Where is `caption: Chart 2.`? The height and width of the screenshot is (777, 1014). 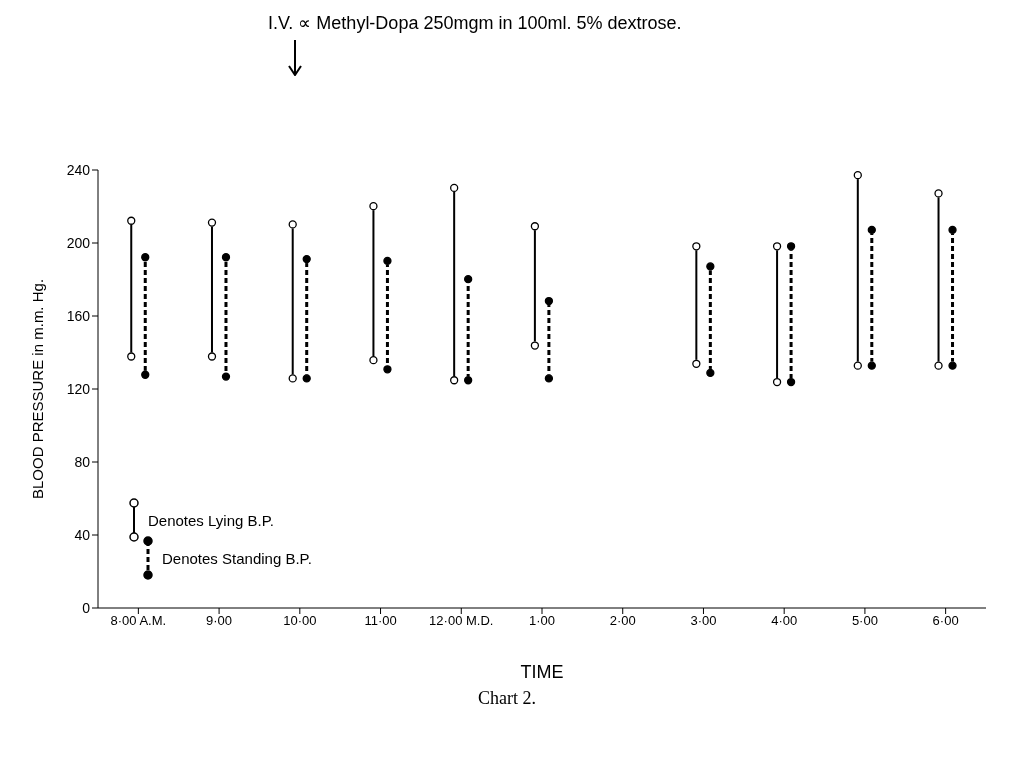
caption: Chart 2. is located at coordinates (507, 698).